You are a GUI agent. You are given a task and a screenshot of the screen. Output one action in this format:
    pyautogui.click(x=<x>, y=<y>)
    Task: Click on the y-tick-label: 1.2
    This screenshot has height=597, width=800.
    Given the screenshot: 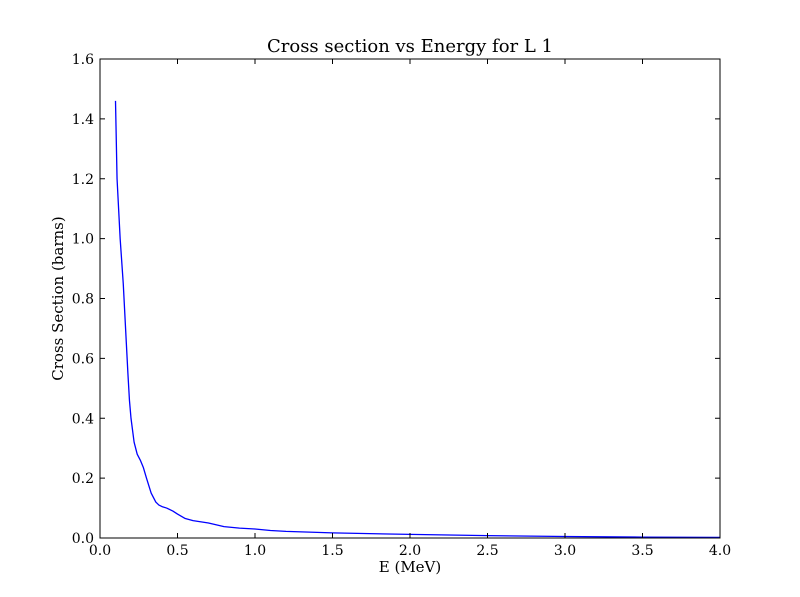 What is the action you would take?
    pyautogui.click(x=83, y=180)
    